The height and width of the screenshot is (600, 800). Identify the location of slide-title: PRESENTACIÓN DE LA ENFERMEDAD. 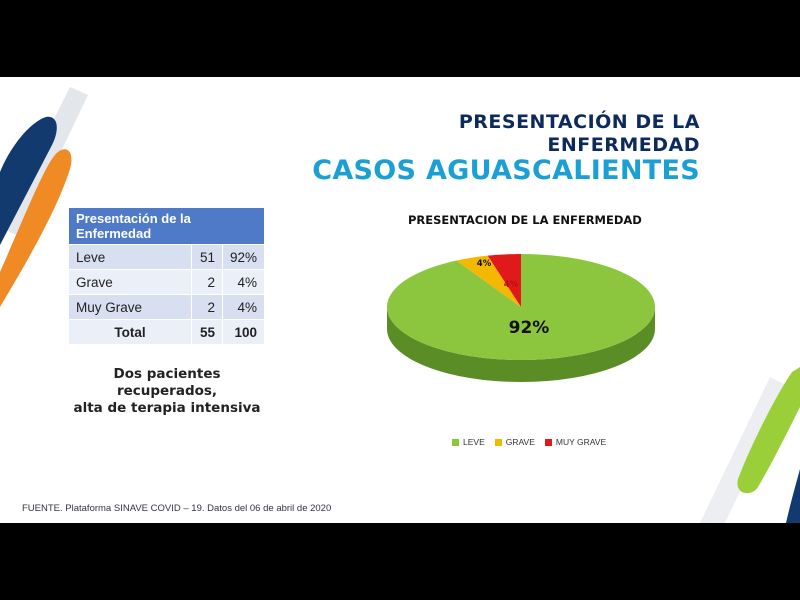
(579, 134).